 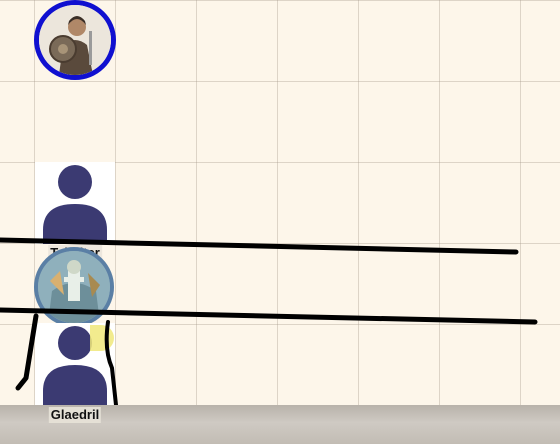 What do you see at coordinates (27, 352) in the screenshot?
I see `drawn-stroke-left` at bounding box center [27, 352].